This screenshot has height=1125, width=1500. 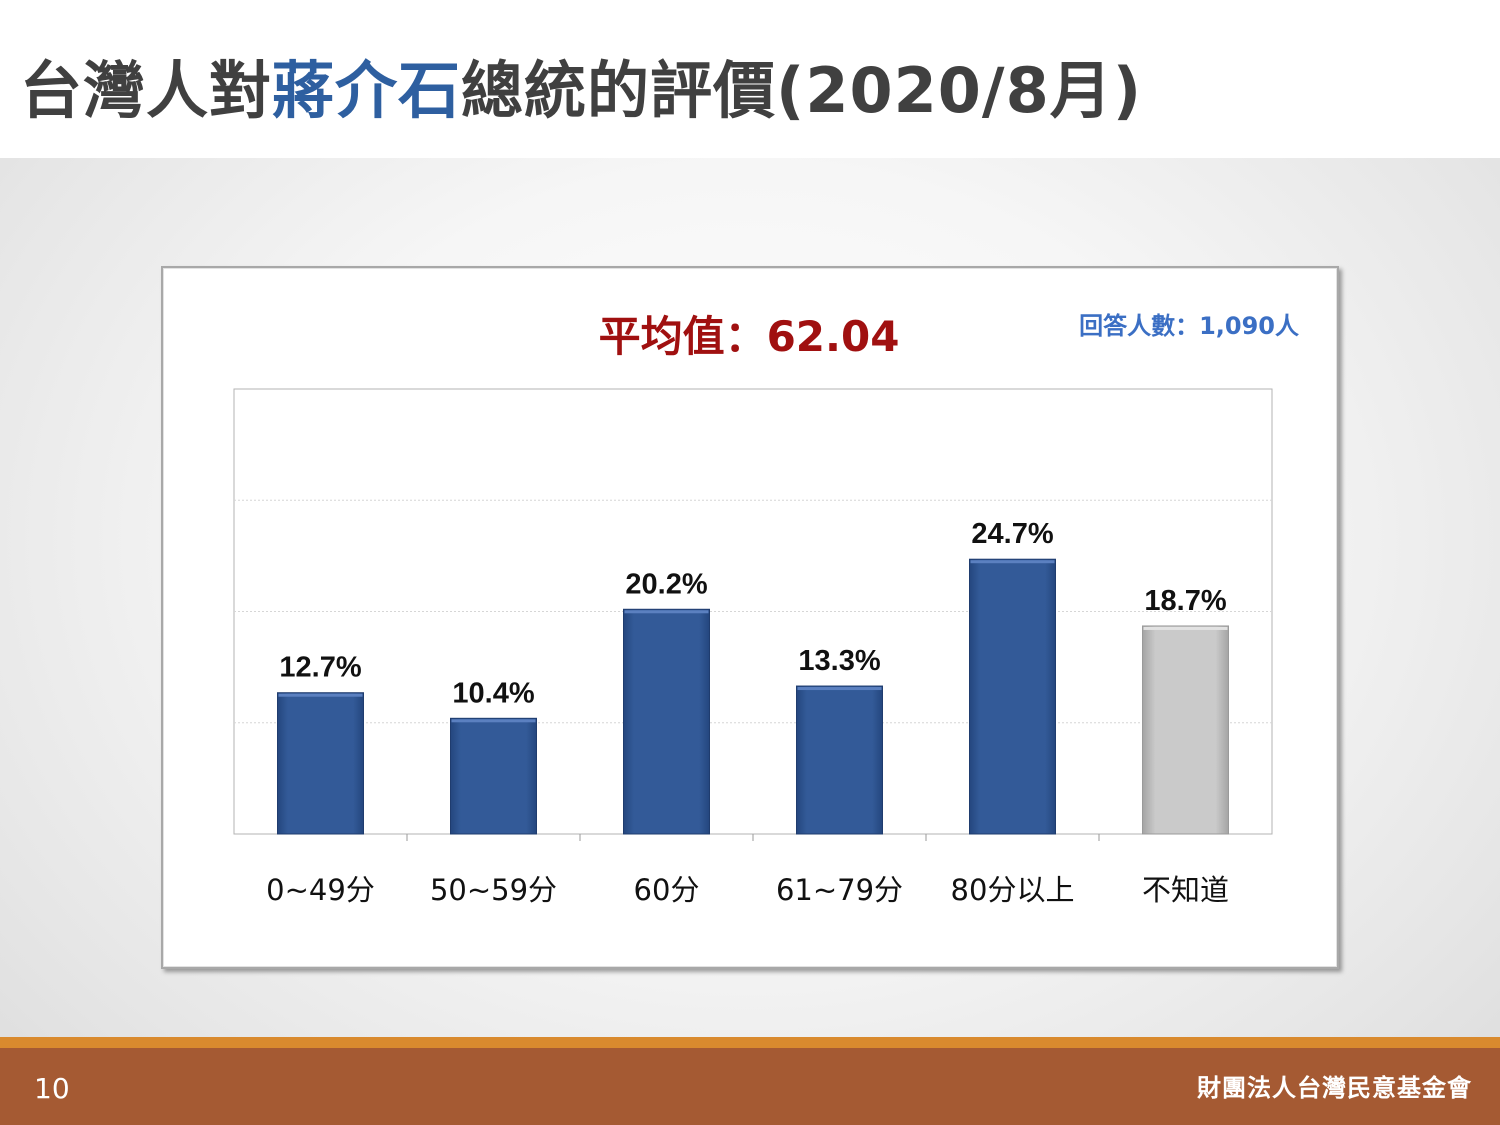 I want to click on category-label: 不知道, so click(x=1185, y=890).